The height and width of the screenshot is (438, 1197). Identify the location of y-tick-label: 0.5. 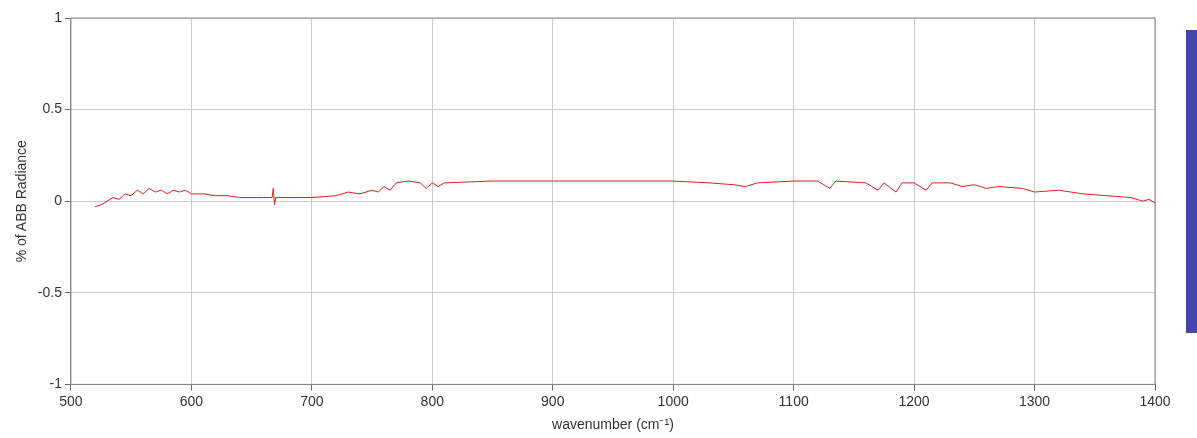
(52, 108).